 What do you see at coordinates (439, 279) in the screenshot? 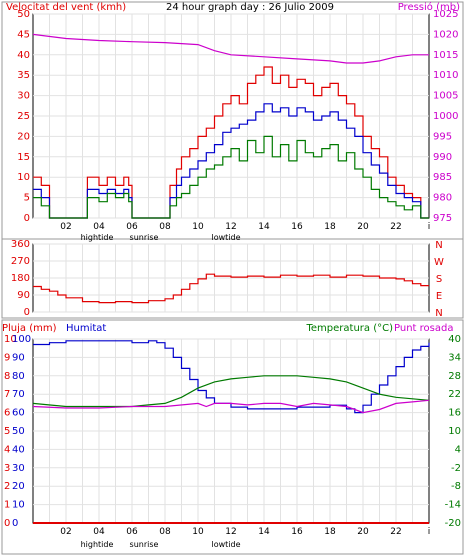
I see `compass-tick-label: S` at bounding box center [439, 279].